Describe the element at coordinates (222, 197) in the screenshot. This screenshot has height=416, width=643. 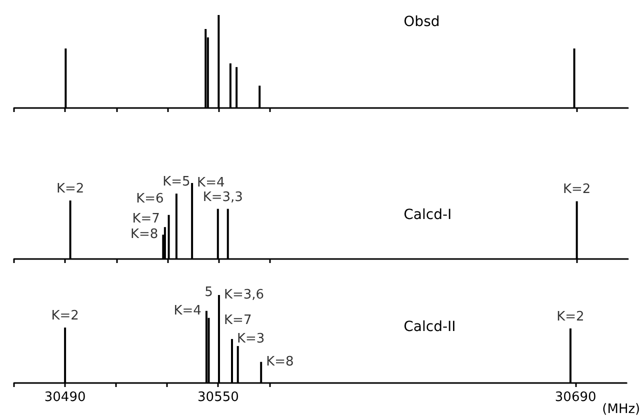
I see `annotation: K=3,3` at that location.